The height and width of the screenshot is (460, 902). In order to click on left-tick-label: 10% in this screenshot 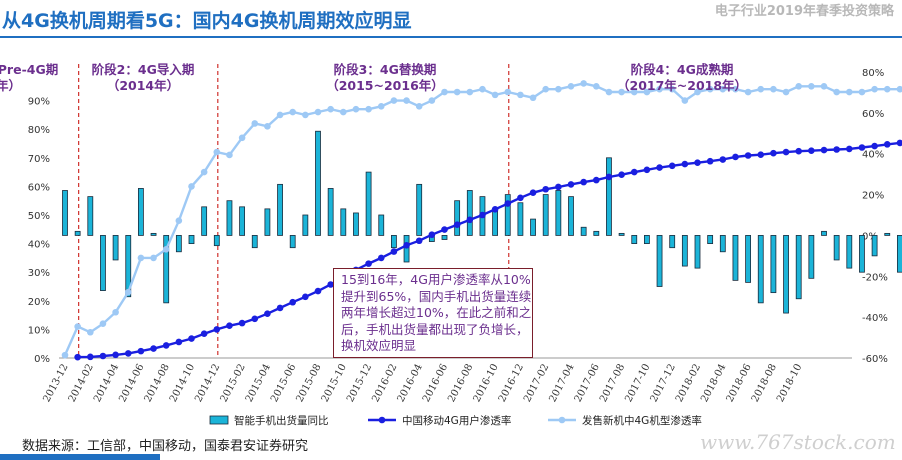, I will do `click(39, 330)`.